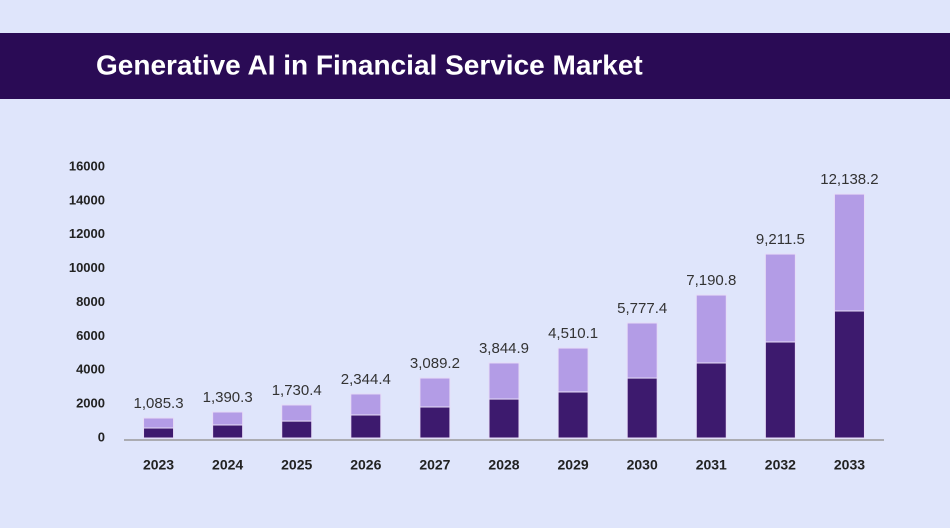  Describe the element at coordinates (780, 465) in the screenshot. I see `x-tick-label: 2032` at that location.